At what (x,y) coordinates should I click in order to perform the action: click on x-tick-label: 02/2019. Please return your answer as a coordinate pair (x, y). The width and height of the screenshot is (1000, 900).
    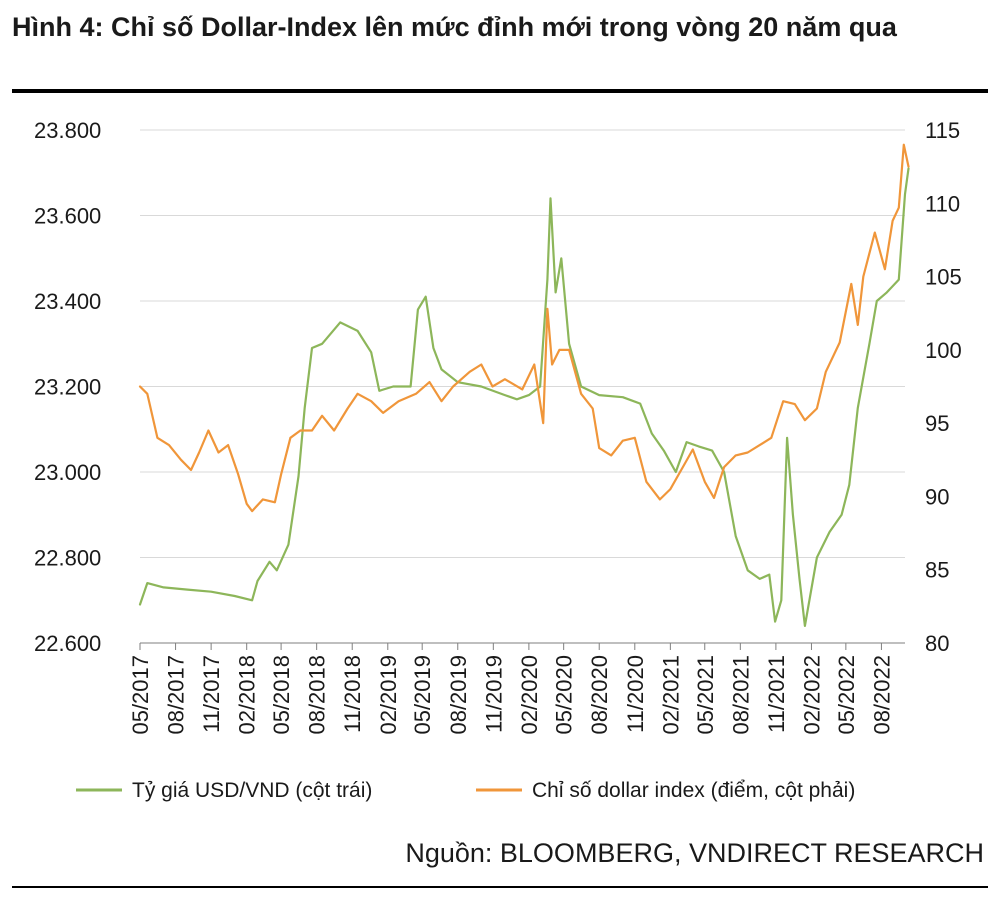
    Looking at the image, I should click on (388, 695).